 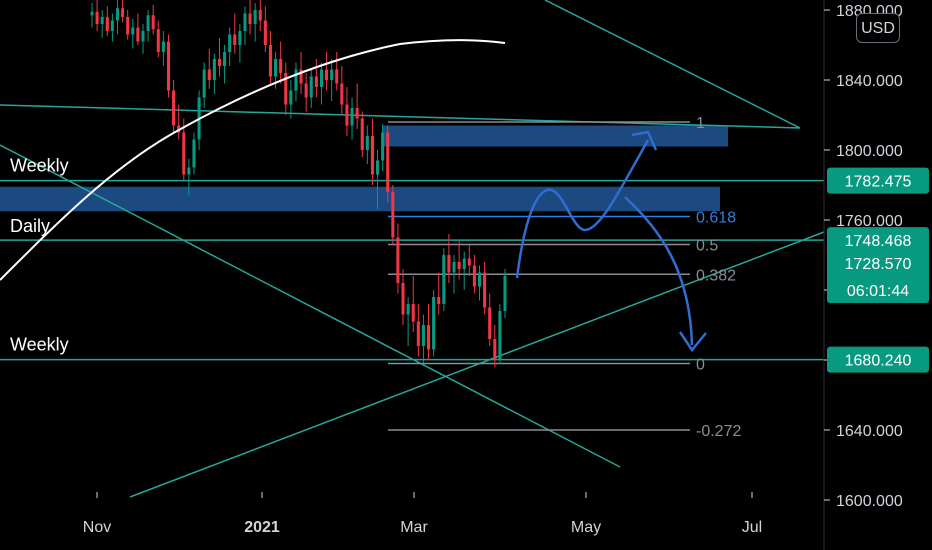 What do you see at coordinates (39, 255) in the screenshot?
I see `level-labels: Weekly Daily Weekly` at bounding box center [39, 255].